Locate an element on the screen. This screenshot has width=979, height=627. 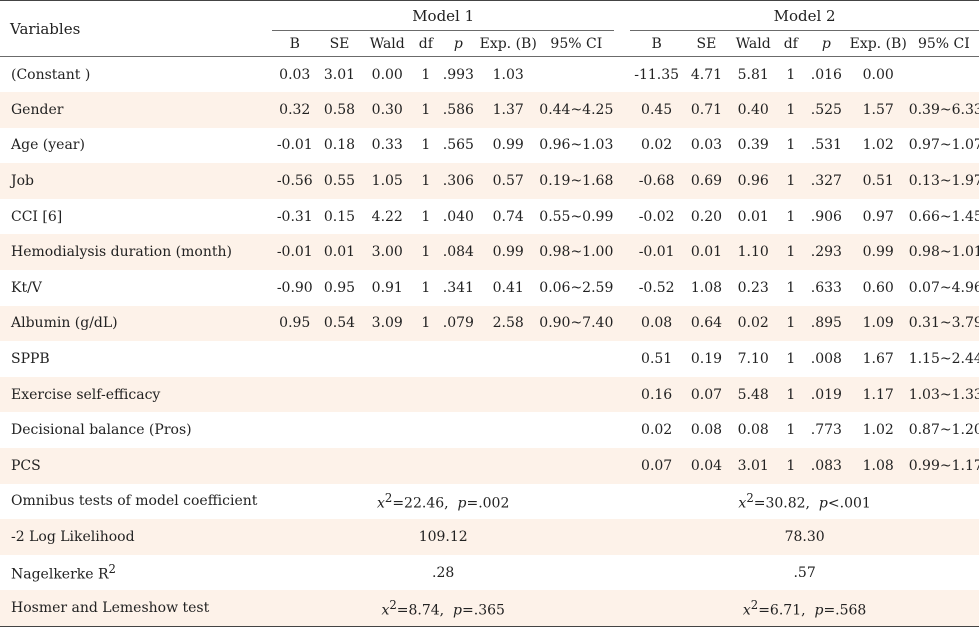
m1-cell: .306 is located at coordinates (458, 181).